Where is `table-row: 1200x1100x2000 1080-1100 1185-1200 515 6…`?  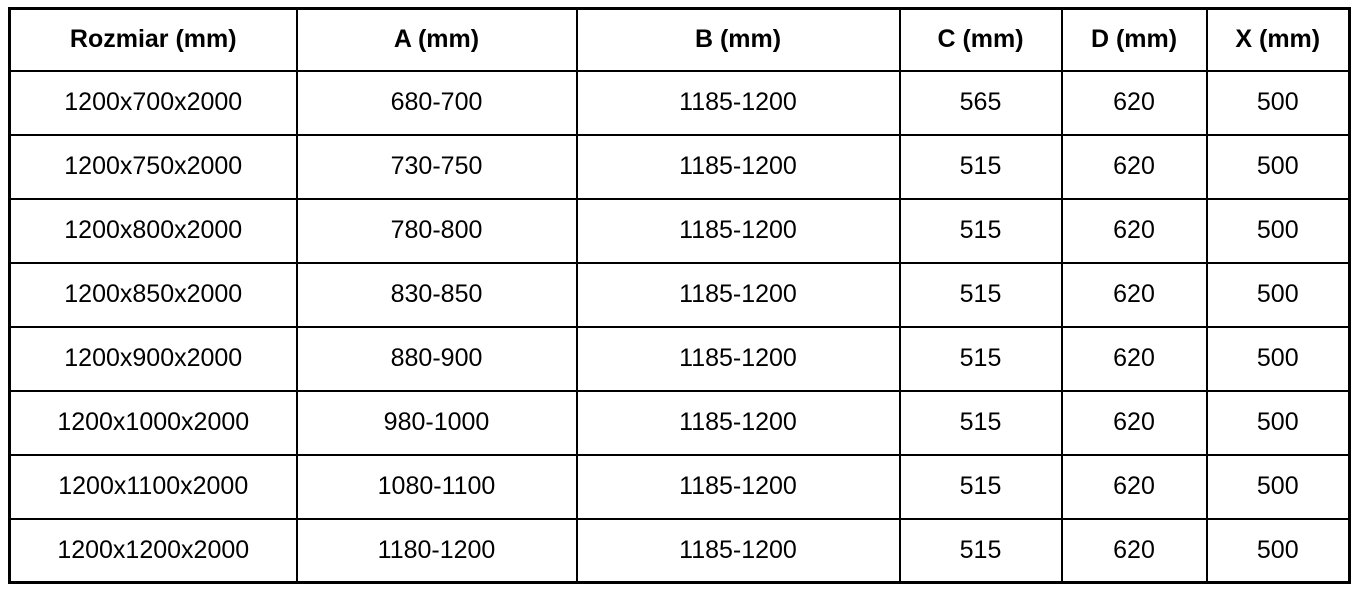 table-row: 1200x1100x2000 1080-1100 1185-1200 515 6… is located at coordinates (679, 486).